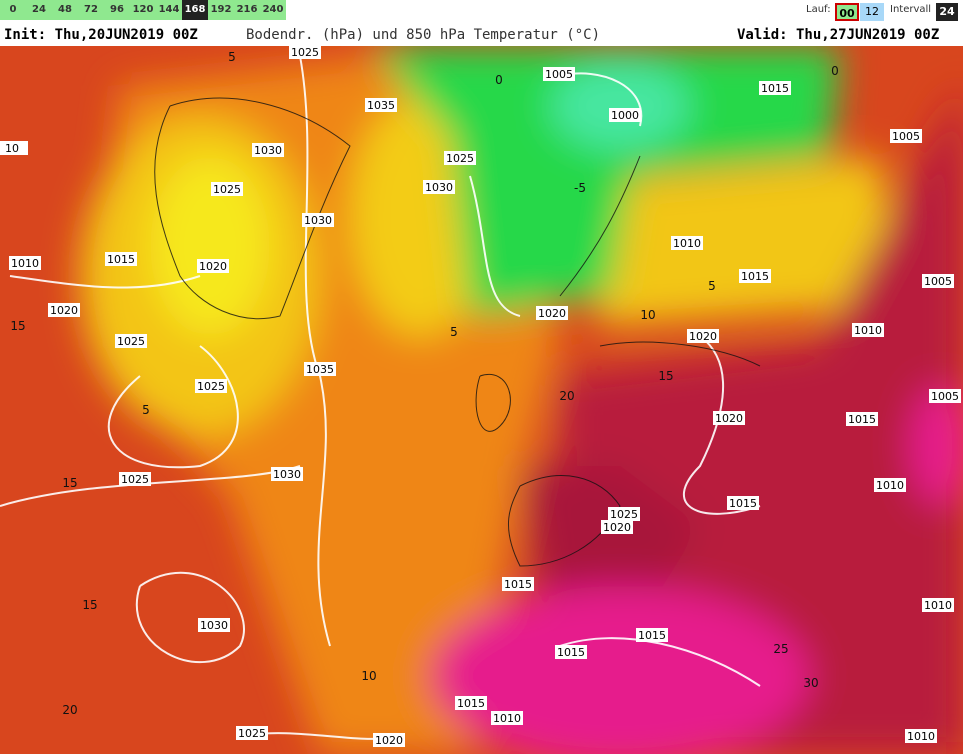 Image resolution: width=963 pixels, height=754 pixels. Describe the element at coordinates (143, 10) in the screenshot. I see `hour-button: 120` at that location.